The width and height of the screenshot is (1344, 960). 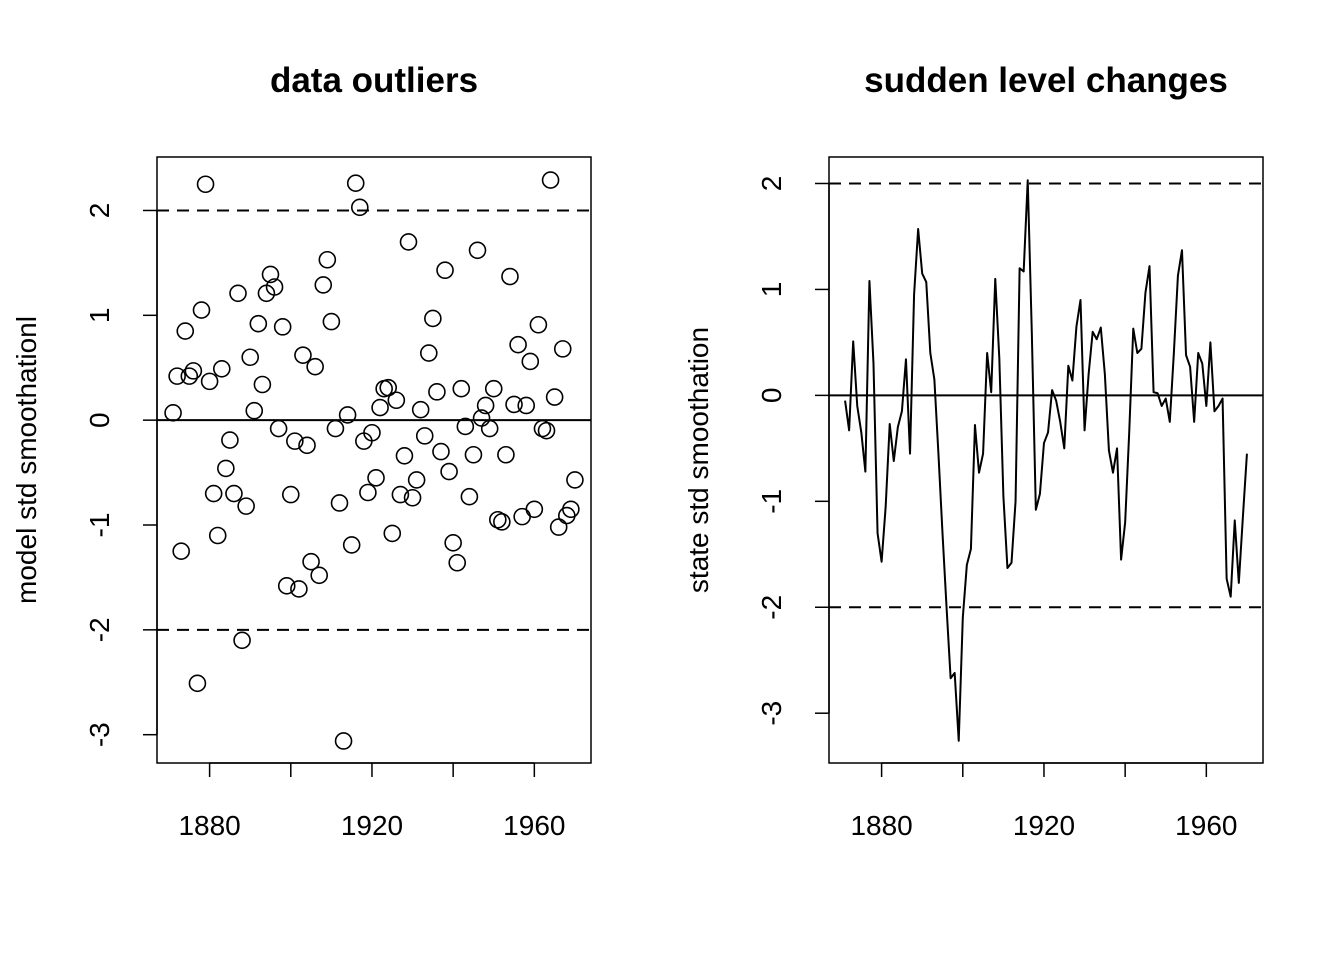 What do you see at coordinates (534, 825) in the screenshot?
I see `x-tick-label: 1960` at bounding box center [534, 825].